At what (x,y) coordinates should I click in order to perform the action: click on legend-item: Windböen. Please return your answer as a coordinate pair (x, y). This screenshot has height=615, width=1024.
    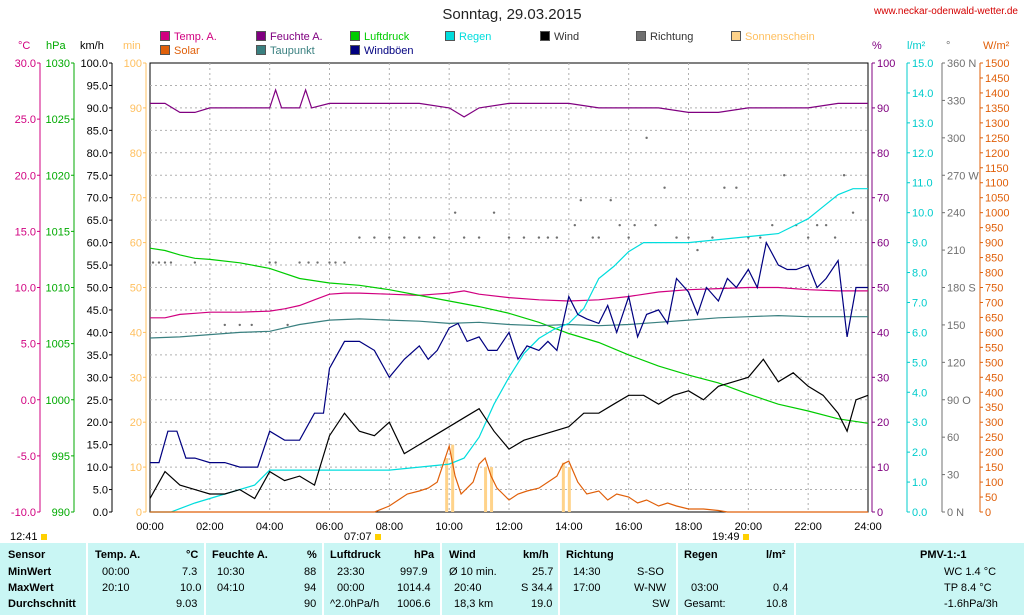
    Looking at the image, I should click on (382, 51).